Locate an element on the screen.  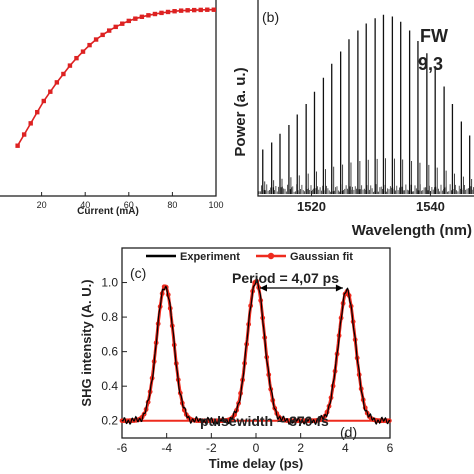
panel-b-x-tick-label: 1540 is located at coordinates (430, 206).